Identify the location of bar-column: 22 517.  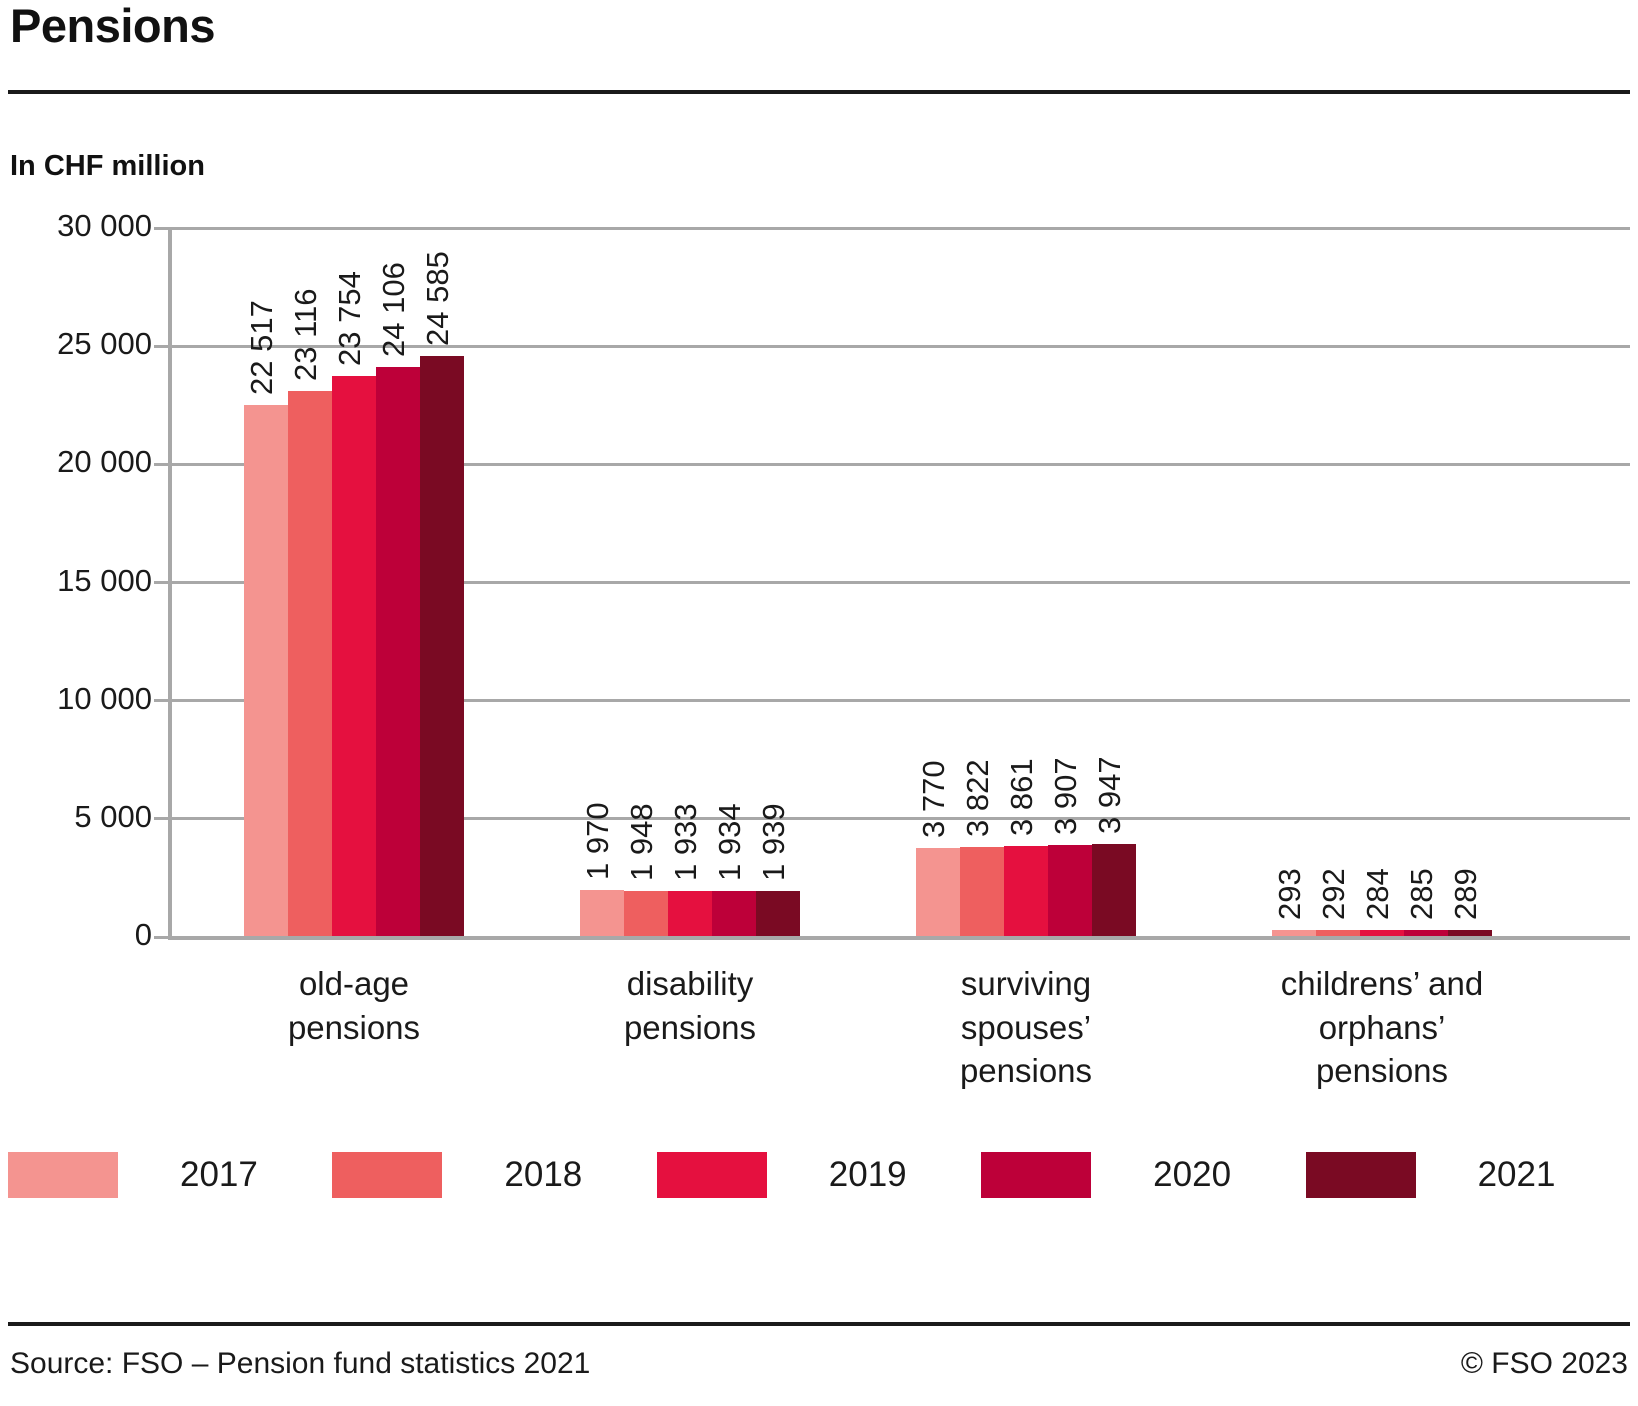
(266, 582).